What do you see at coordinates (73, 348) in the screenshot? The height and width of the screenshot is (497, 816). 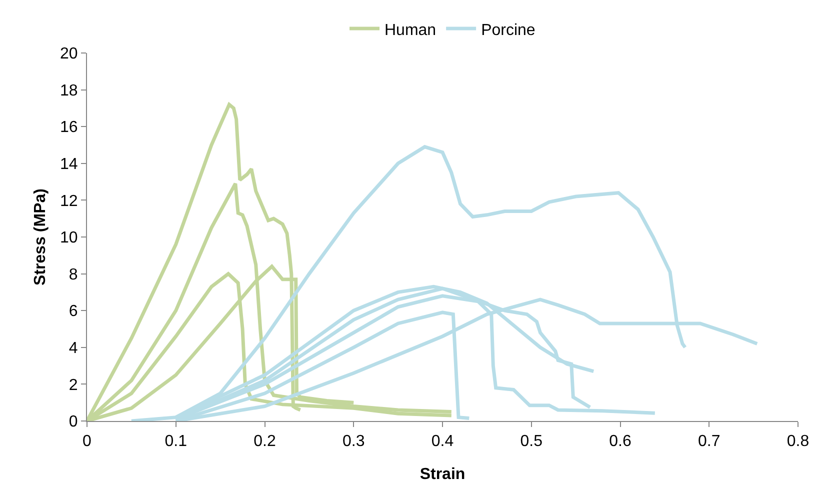 I see `y-tick-label: 4` at bounding box center [73, 348].